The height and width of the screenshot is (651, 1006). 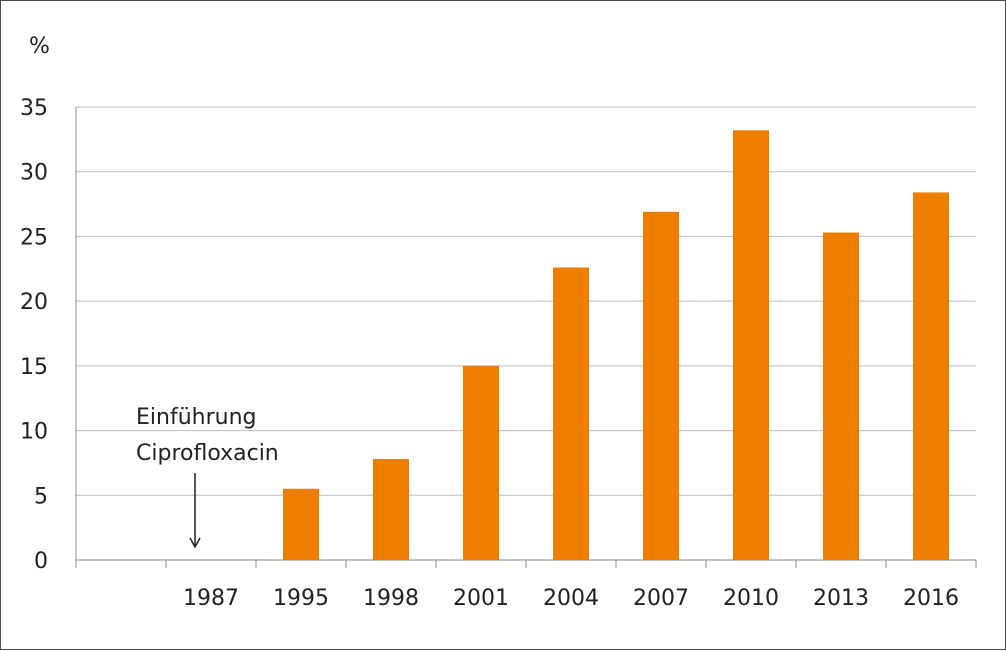 What do you see at coordinates (34, 302) in the screenshot?
I see `y-tick-label: 20` at bounding box center [34, 302].